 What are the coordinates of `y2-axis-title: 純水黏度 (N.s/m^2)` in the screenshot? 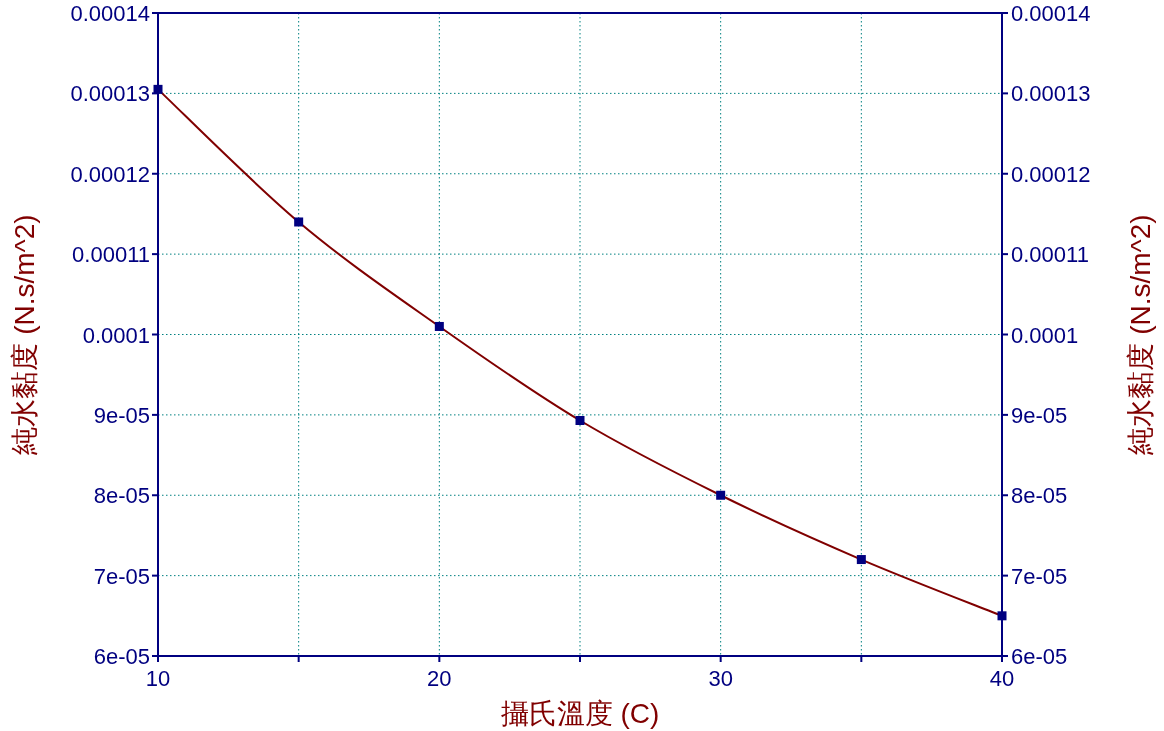 It's located at (1140, 334).